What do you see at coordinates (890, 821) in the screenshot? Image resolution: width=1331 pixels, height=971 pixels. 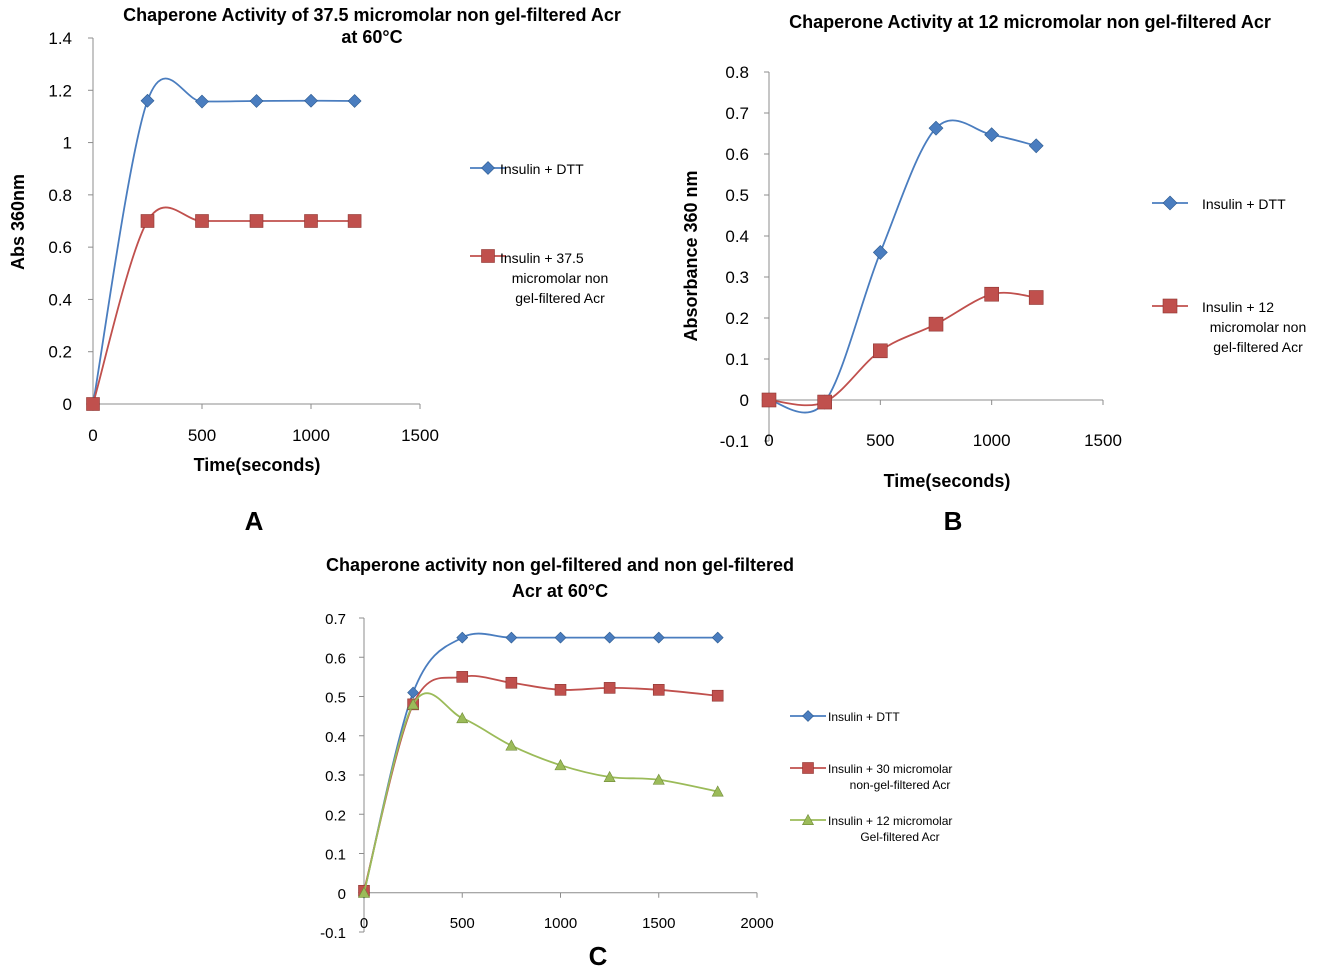 I see `legend-label: Insulin + 12 micromolar` at bounding box center [890, 821].